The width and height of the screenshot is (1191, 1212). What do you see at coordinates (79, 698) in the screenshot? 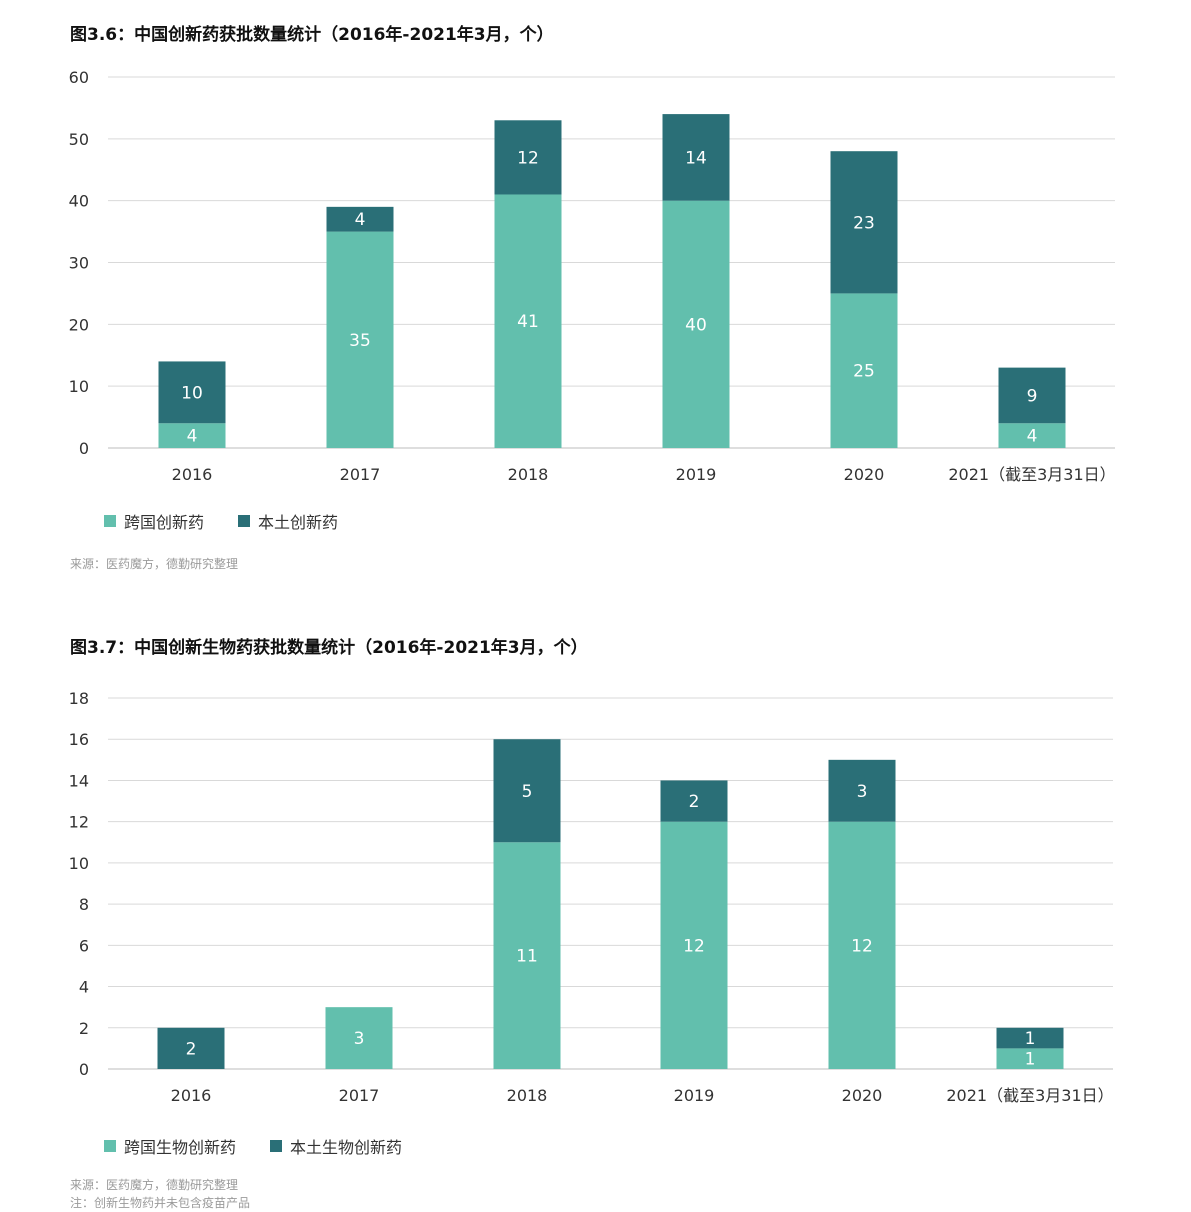
I see `y-tick-label: 18` at bounding box center [79, 698].